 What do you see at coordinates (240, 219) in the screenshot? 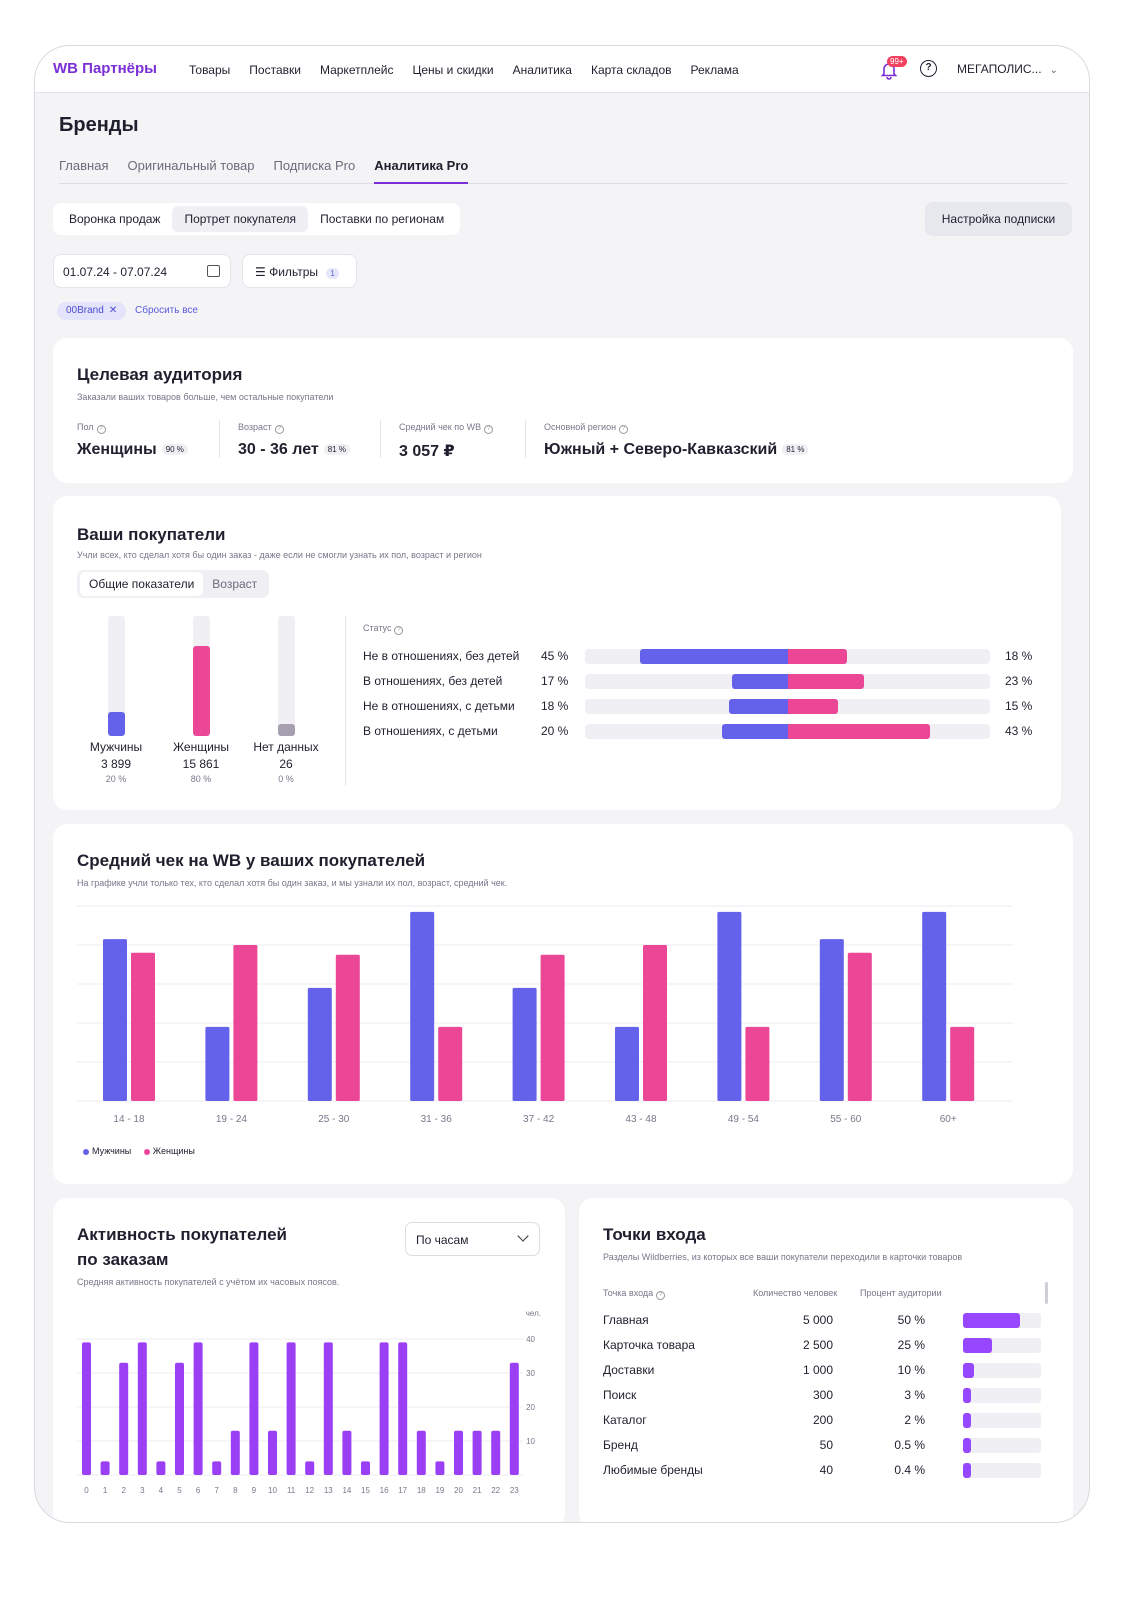
I see `subtab-buyer-portrait: Портрет покупателя` at bounding box center [240, 219].